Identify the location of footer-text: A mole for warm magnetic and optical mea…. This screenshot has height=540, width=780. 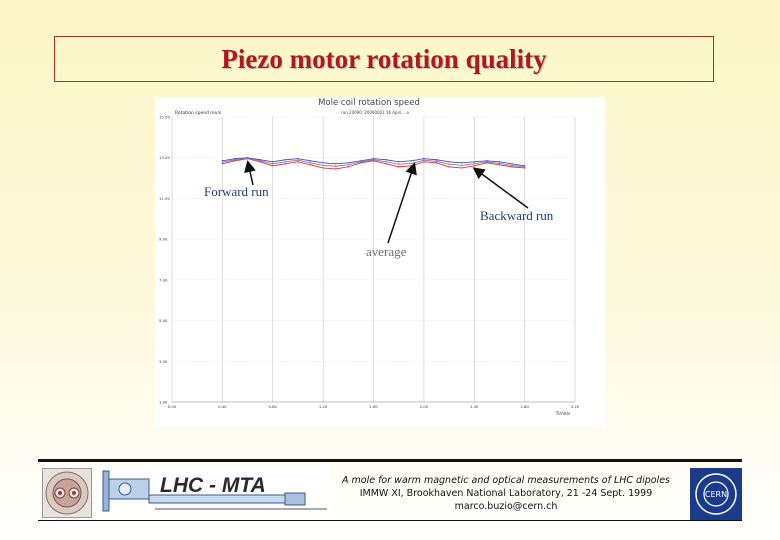
(506, 493).